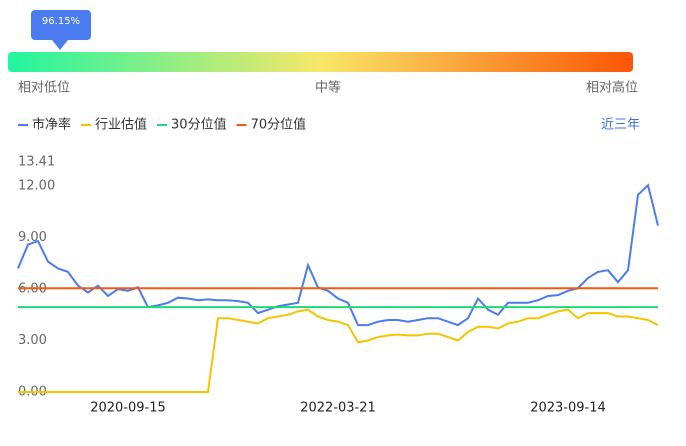 This screenshot has height=446, width=686. I want to click on gauge-label: 相对低位, so click(44, 88).